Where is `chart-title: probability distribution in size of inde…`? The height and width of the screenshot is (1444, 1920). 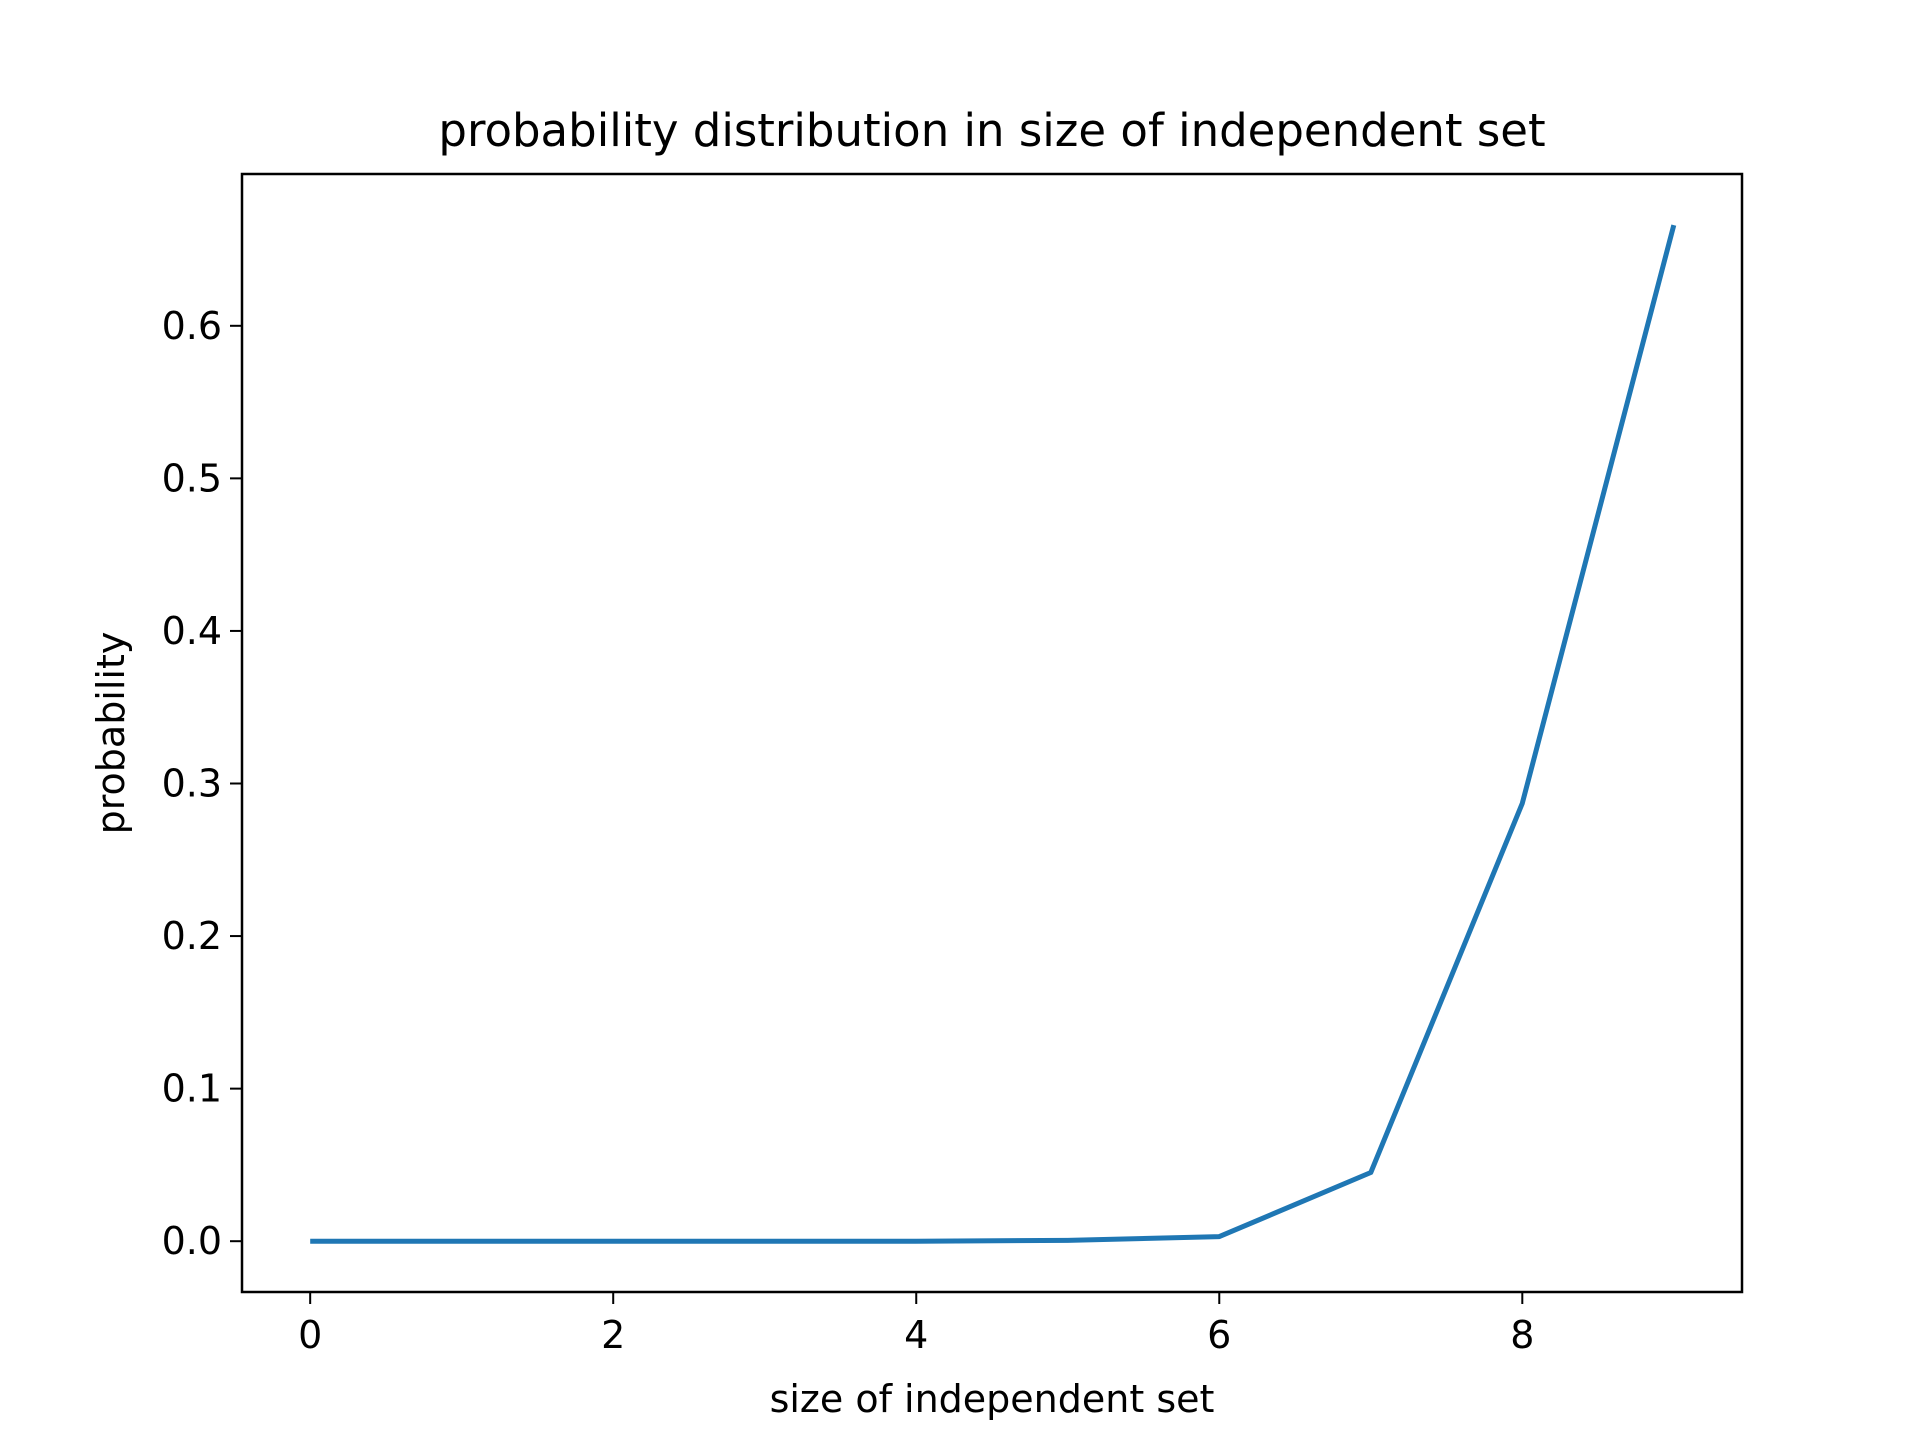 chart-title: probability distribution in size of inde… is located at coordinates (991, 130).